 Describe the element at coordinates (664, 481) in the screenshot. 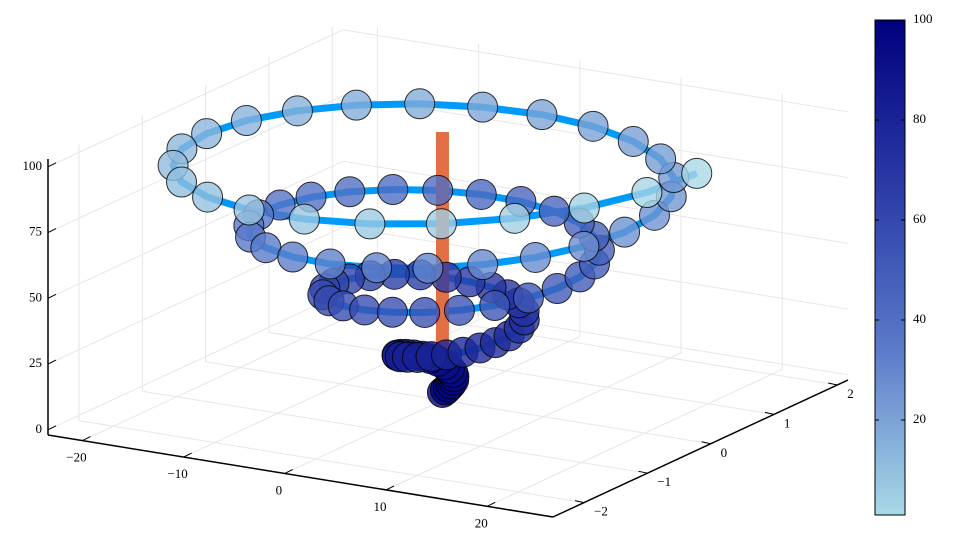

I see `y-tick-label: −1` at that location.